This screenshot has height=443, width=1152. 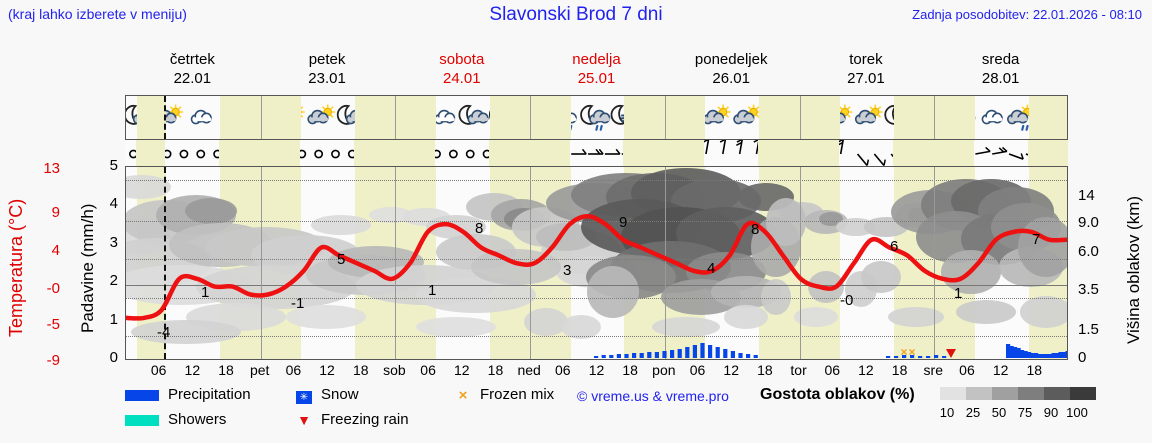 I want to click on temperature-value-label: 5, so click(x=341, y=259).